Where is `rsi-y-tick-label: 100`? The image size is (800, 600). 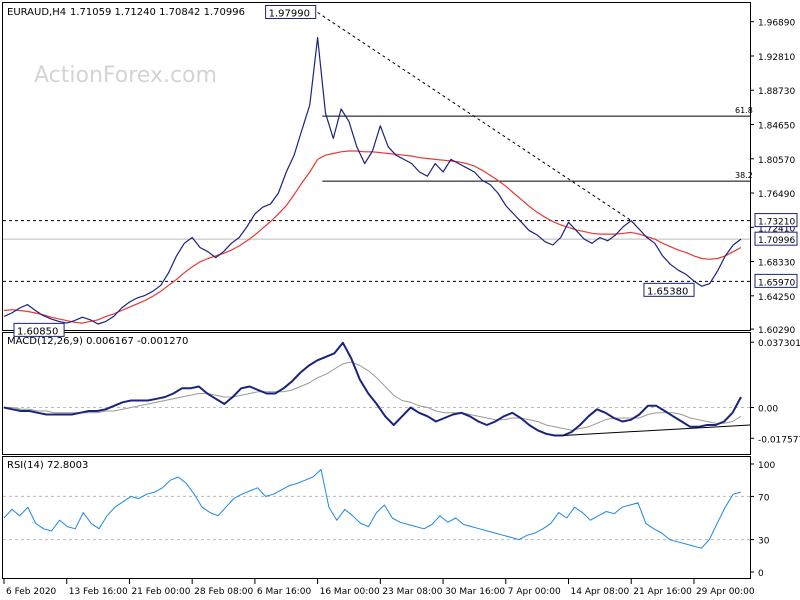
rsi-y-tick-label: 100 is located at coordinates (766, 466).